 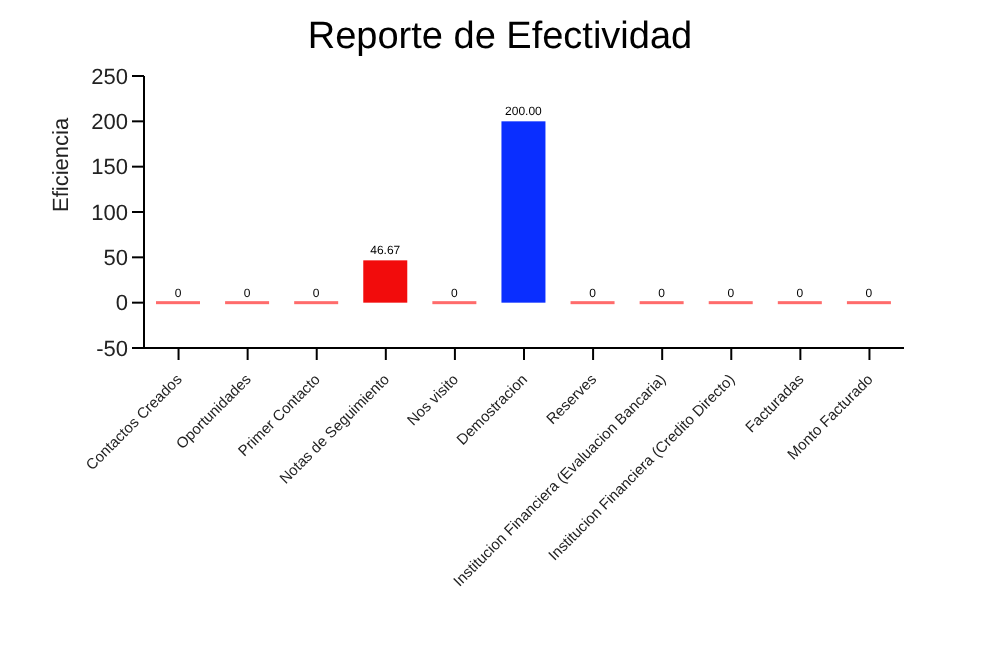 What do you see at coordinates (109, 123) in the screenshot?
I see `y-tick-label: 200` at bounding box center [109, 123].